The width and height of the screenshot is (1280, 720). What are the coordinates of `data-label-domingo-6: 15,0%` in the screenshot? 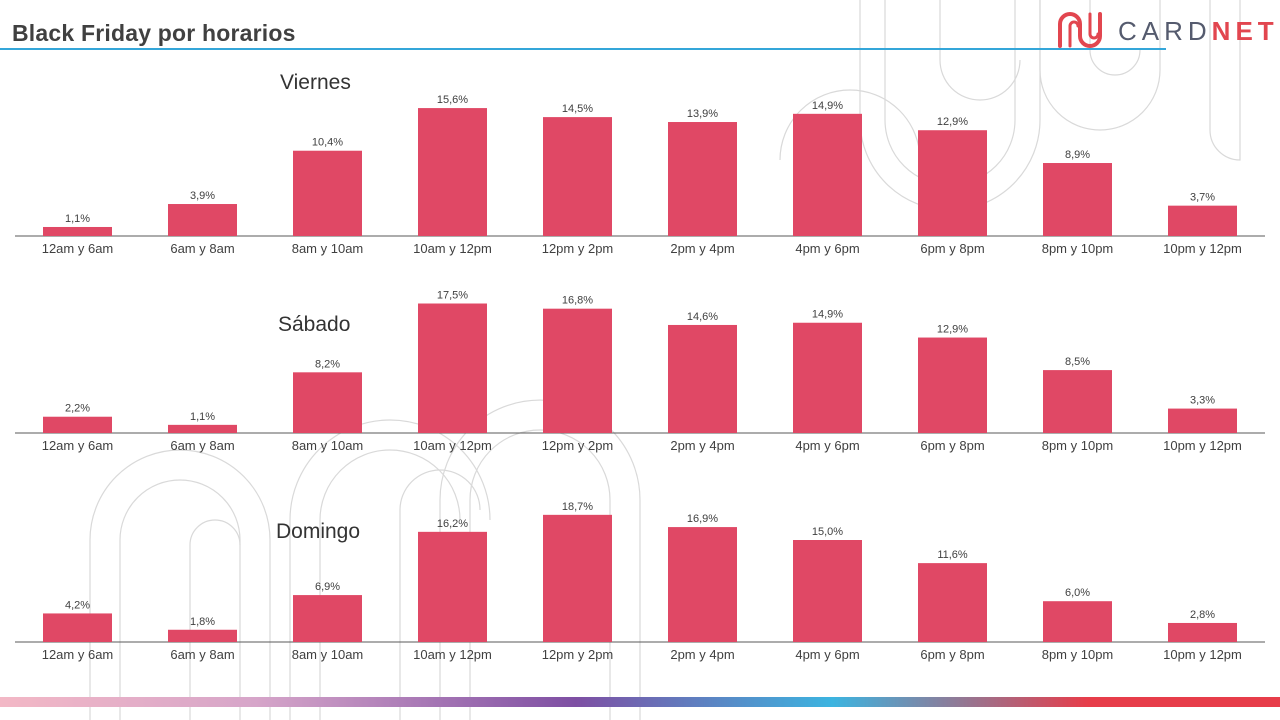 It's located at (827, 532).